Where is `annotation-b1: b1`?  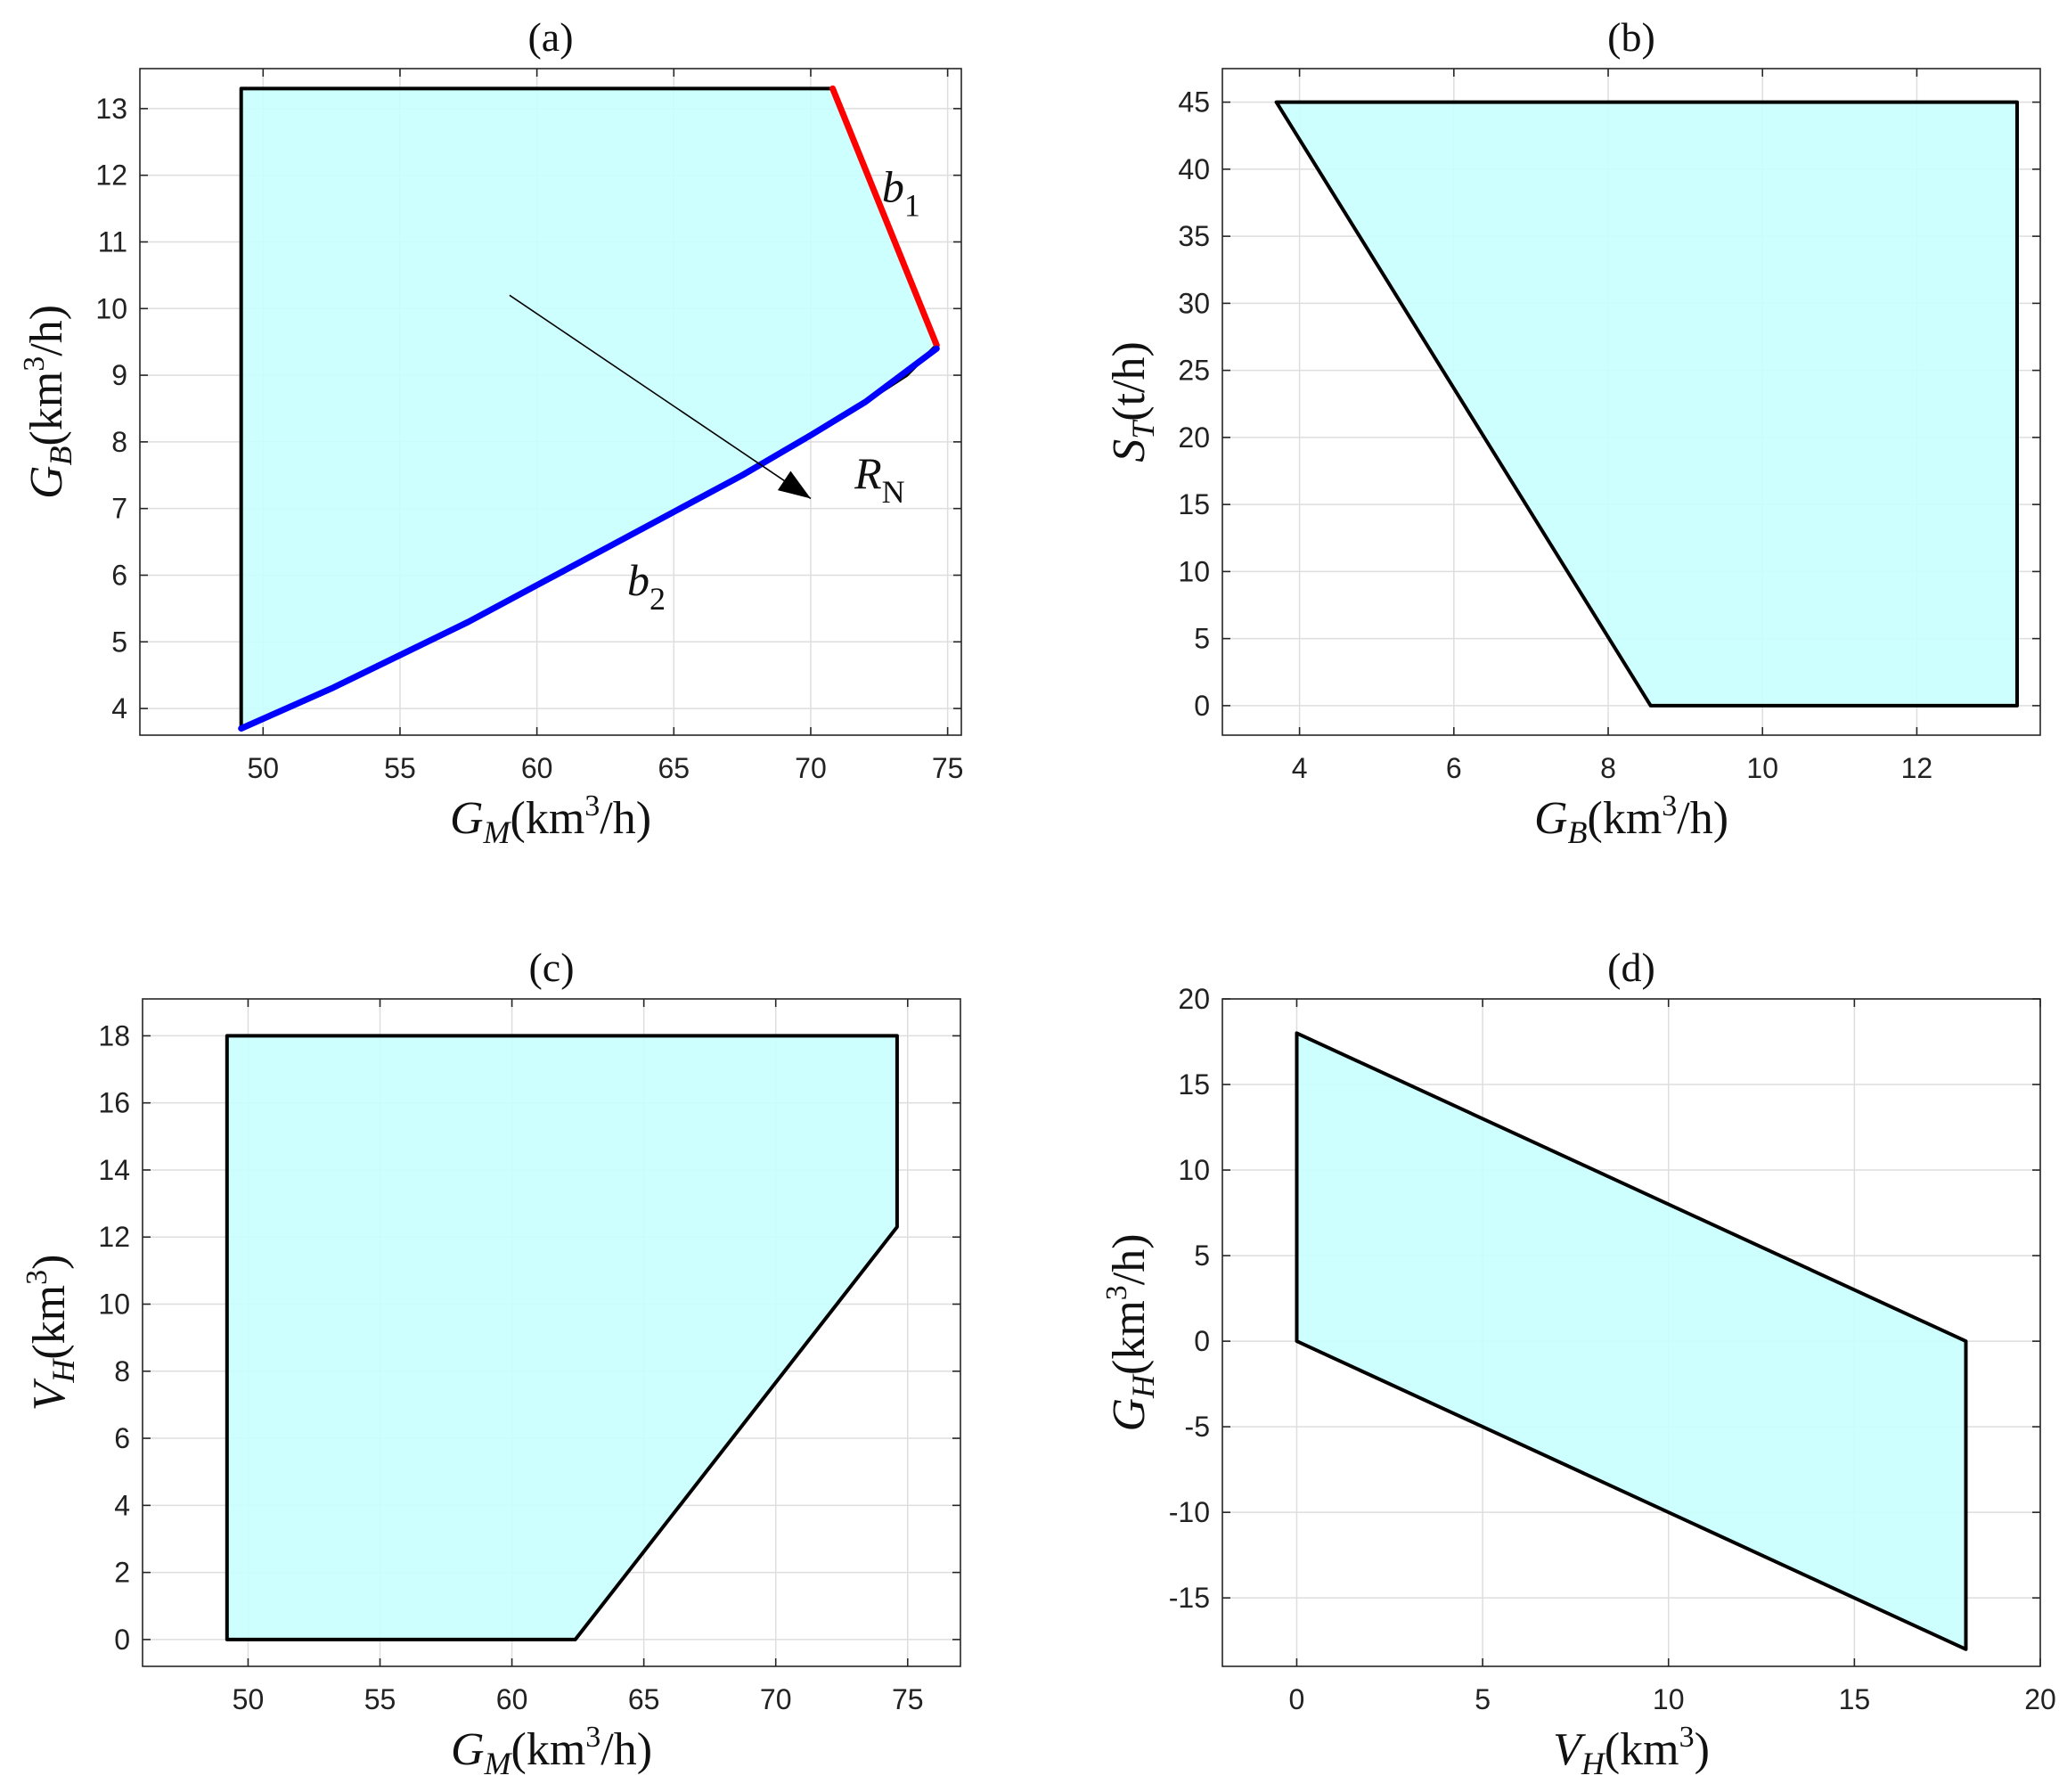
annotation-b1: b1 is located at coordinates (901, 193).